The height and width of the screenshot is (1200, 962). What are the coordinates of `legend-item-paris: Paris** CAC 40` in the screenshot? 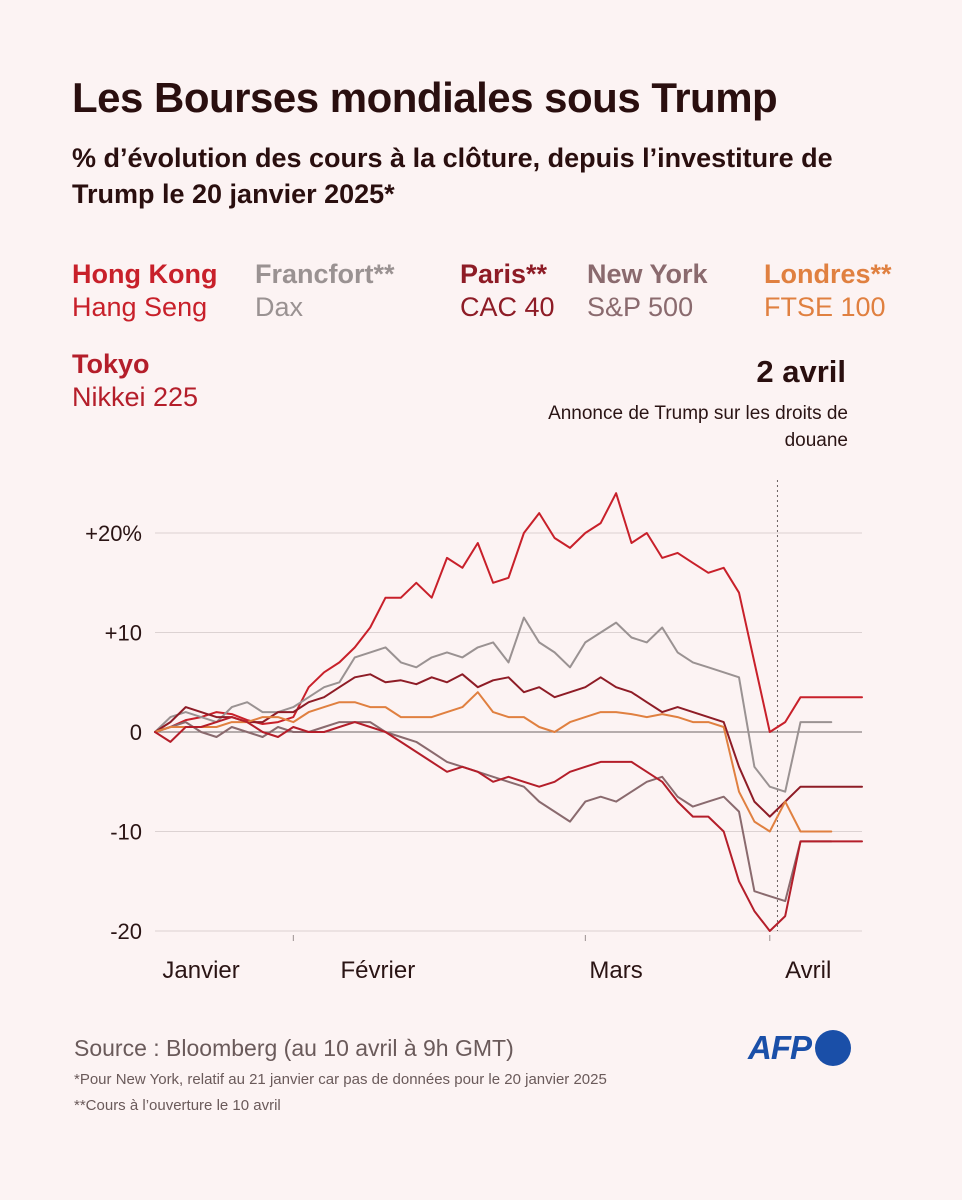 It's located at (507, 291).